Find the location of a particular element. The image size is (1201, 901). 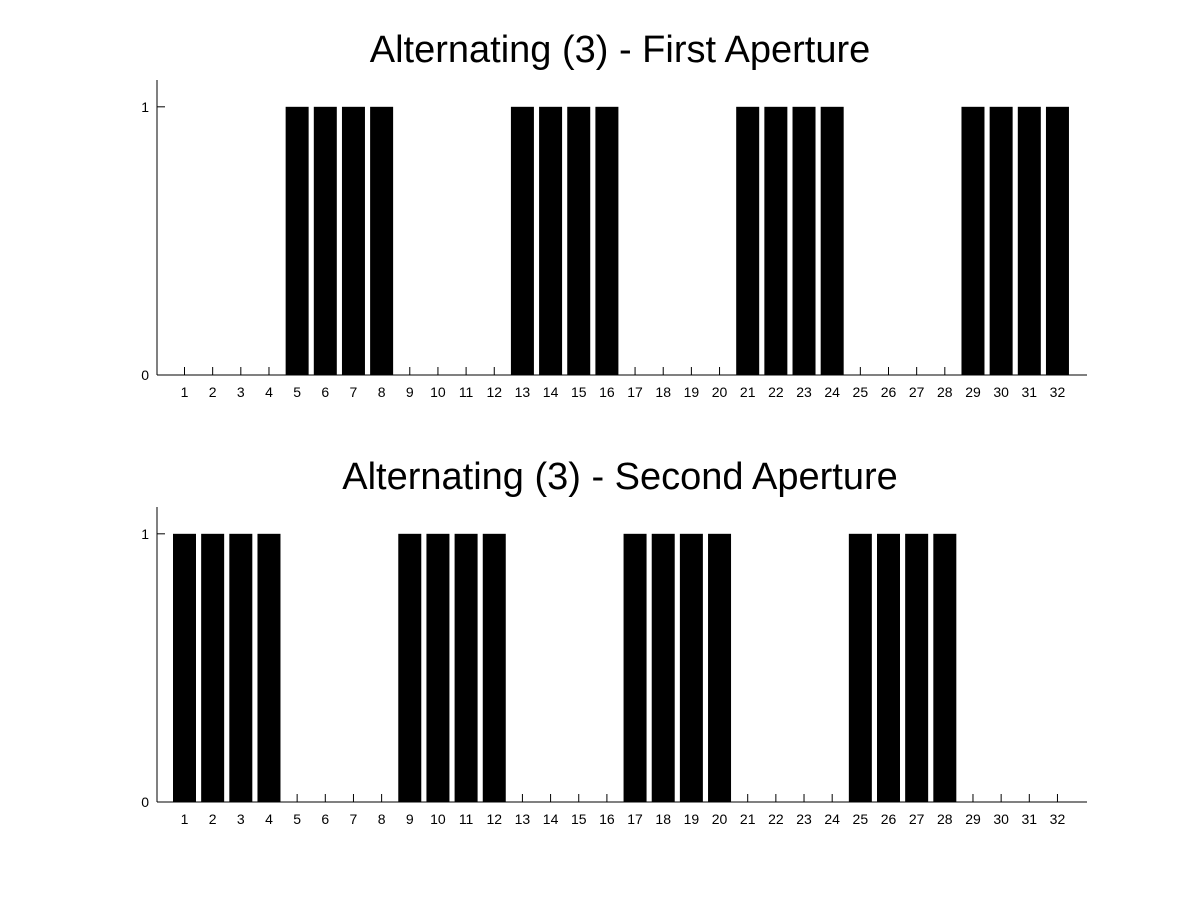

x-tick-label: 29 is located at coordinates (973, 819).